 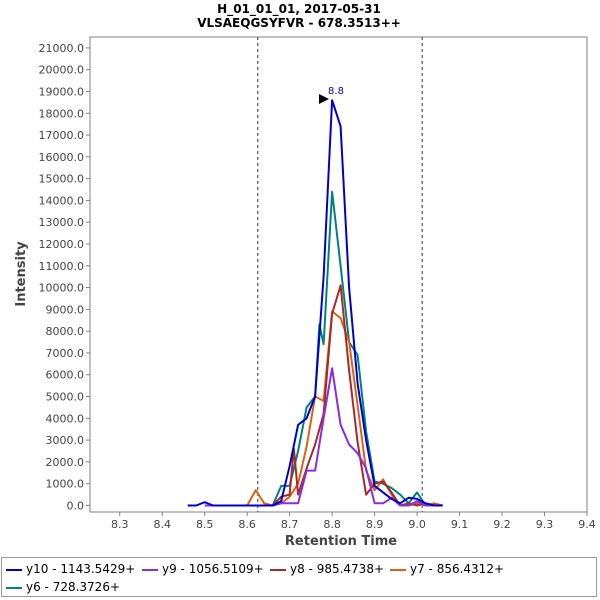 I want to click on x-tick-label: 8.4, so click(x=162, y=524).